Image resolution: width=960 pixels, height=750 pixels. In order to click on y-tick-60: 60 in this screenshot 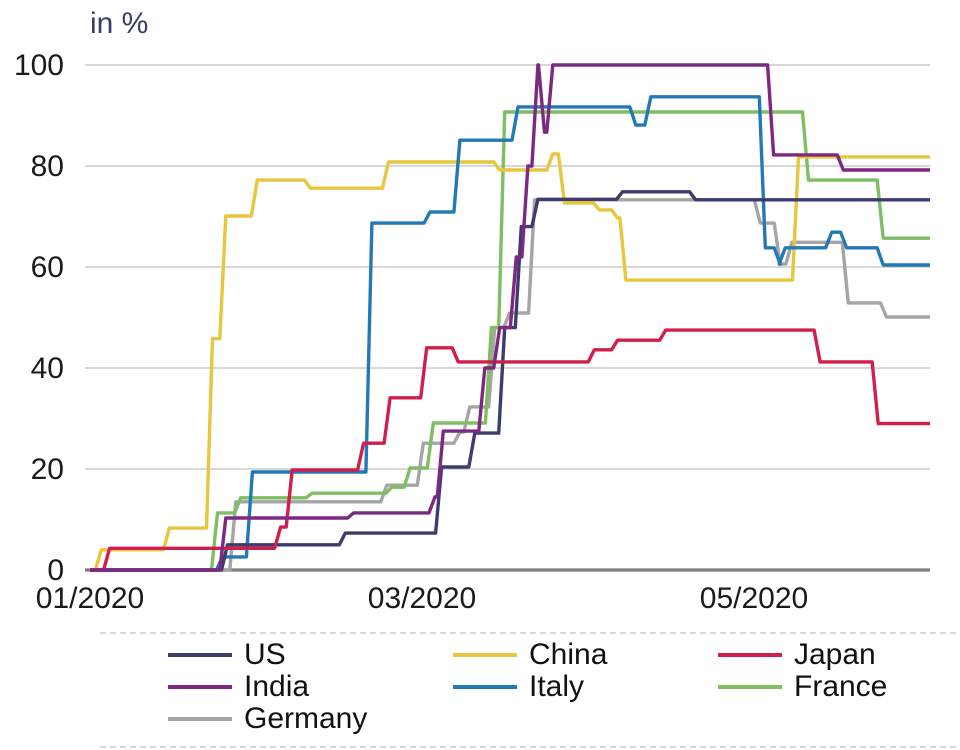, I will do `click(47, 267)`.